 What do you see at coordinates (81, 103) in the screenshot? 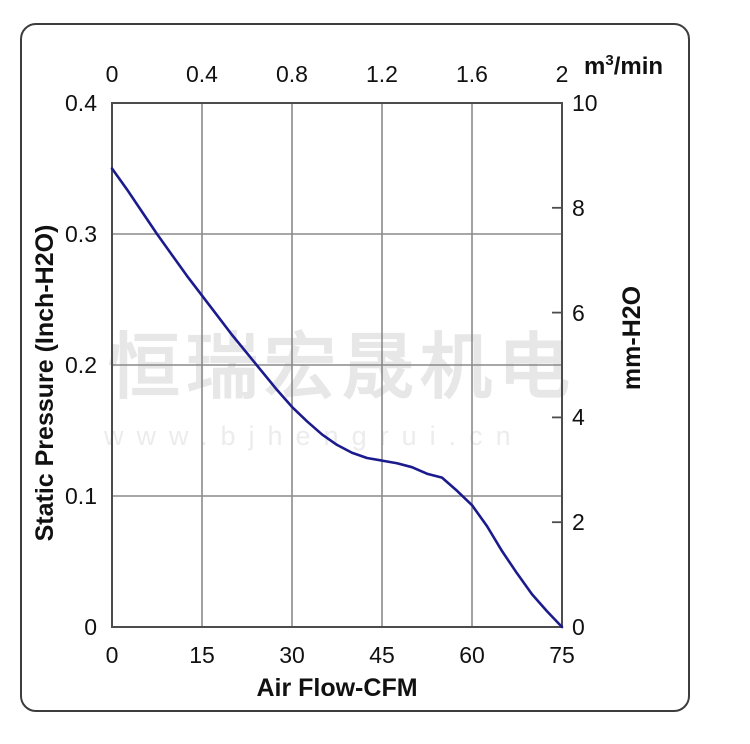
I see `left-axis-tick-label: 0.4` at bounding box center [81, 103].